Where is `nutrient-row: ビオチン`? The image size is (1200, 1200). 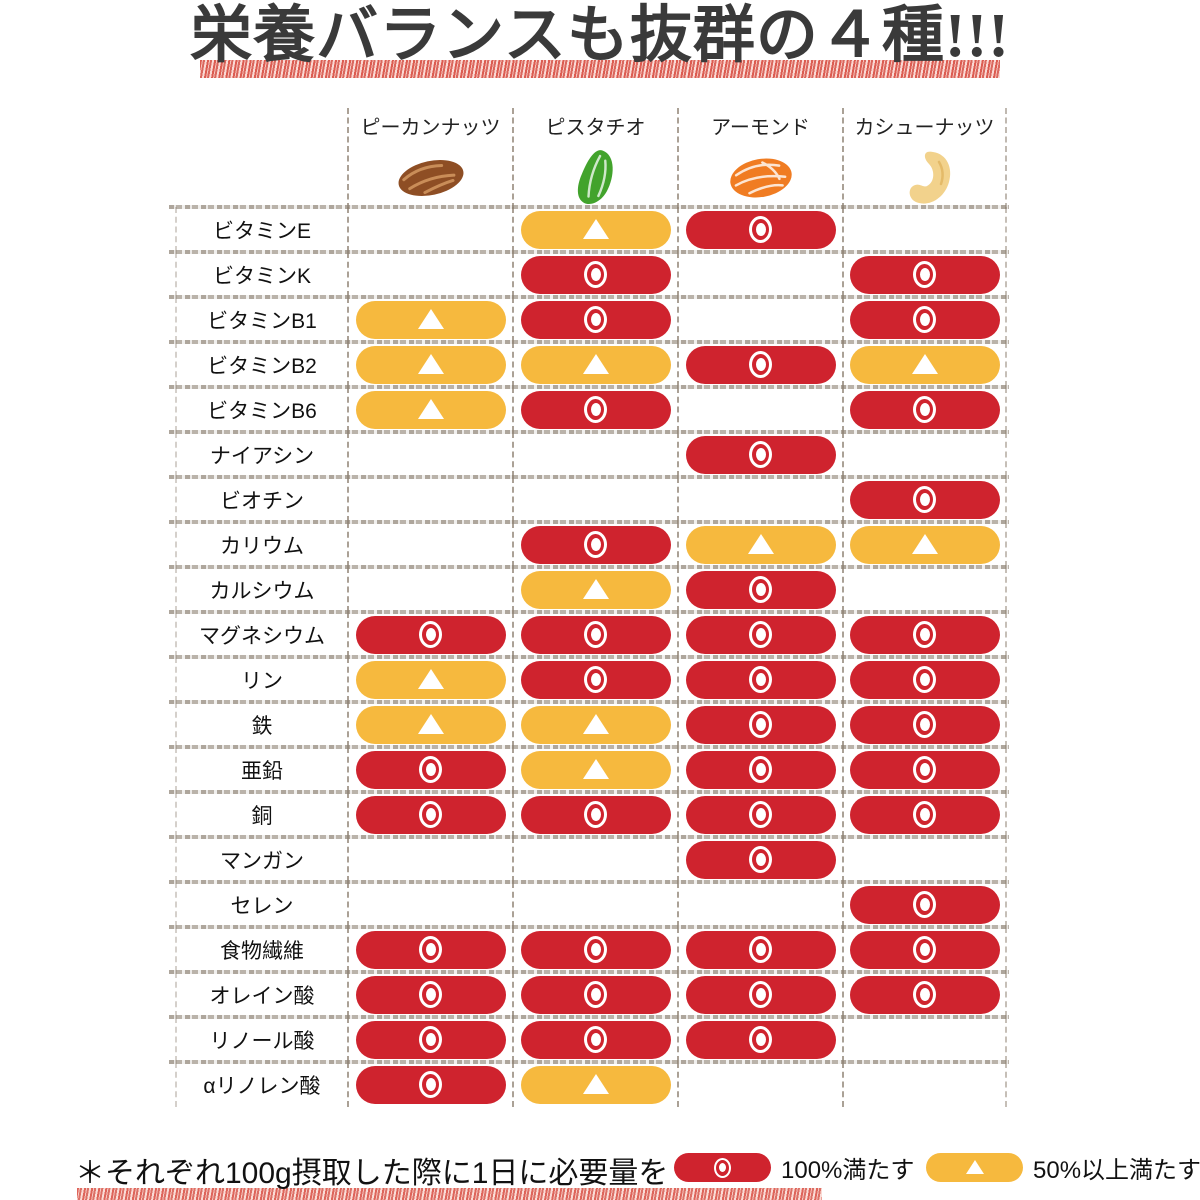 nutrient-row: ビオチン is located at coordinates (589, 498).